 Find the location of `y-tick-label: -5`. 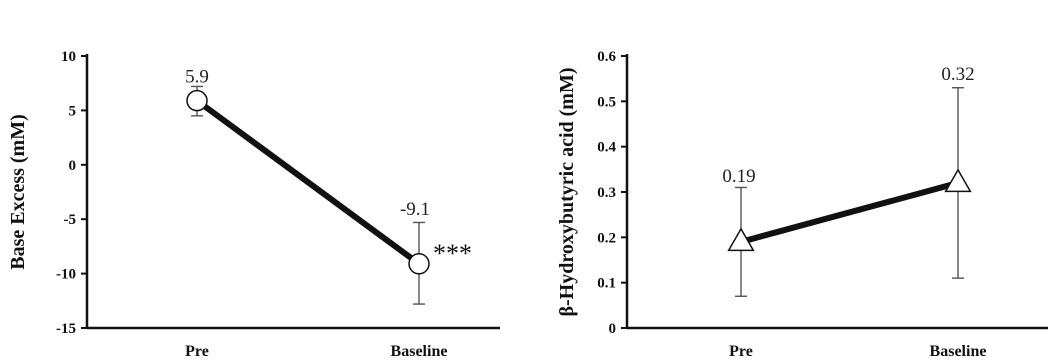

y-tick-label: -5 is located at coordinates (70, 220).